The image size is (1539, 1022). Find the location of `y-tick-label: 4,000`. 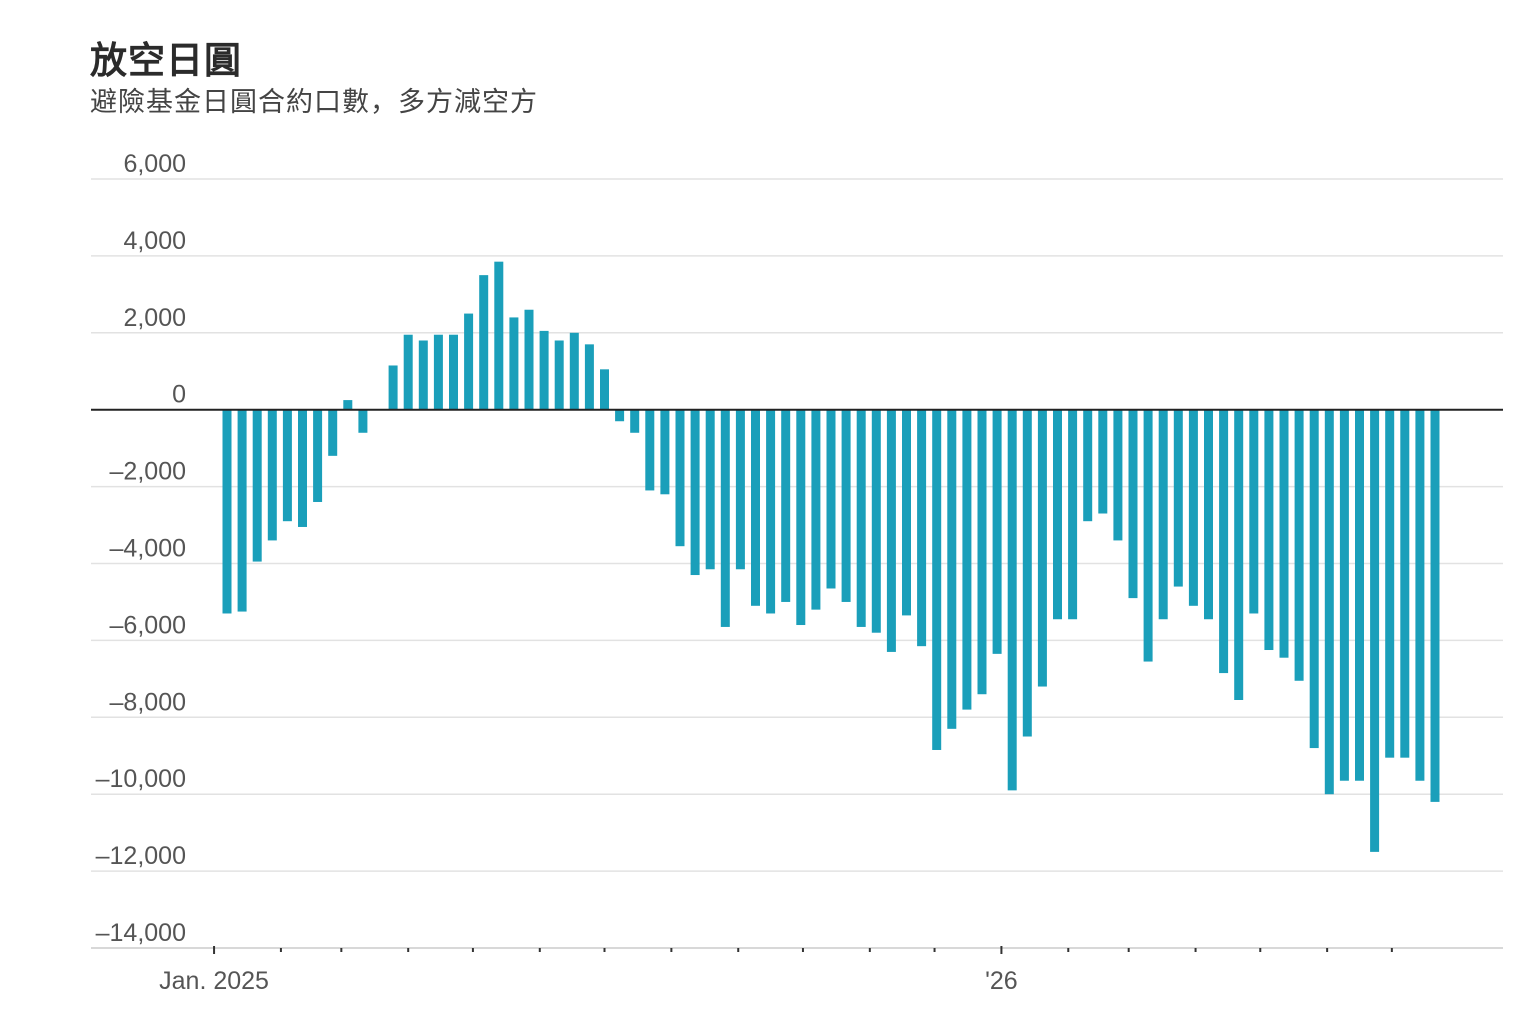

y-tick-label: 4,000 is located at coordinates (154, 241).